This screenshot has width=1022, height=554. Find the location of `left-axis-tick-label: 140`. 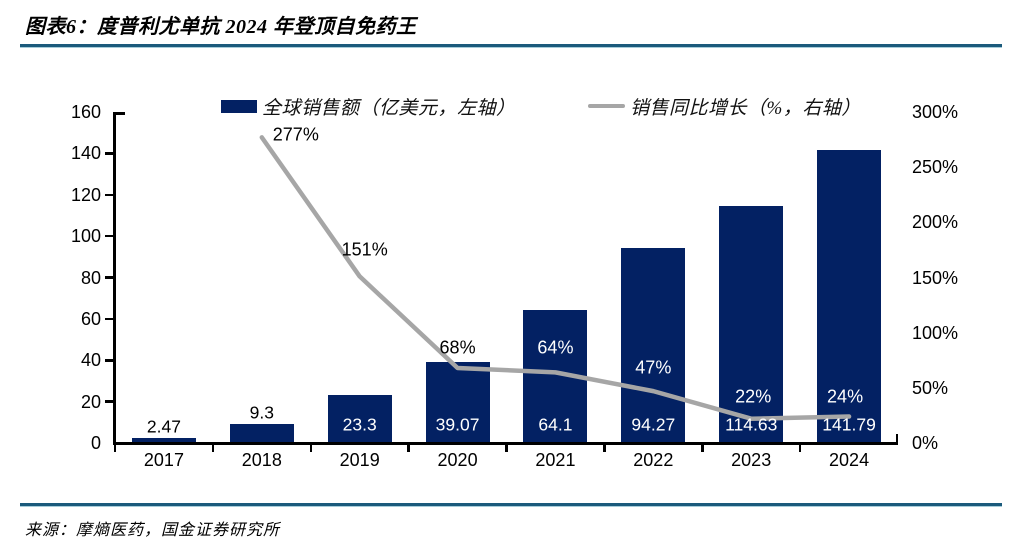

left-axis-tick-label: 140 is located at coordinates (85, 153).